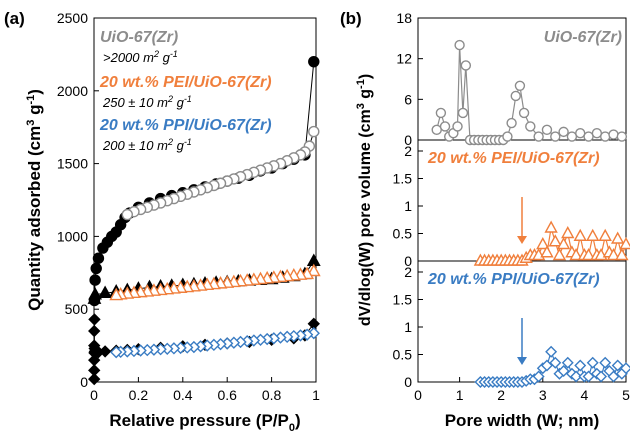  I want to click on panel-a-x-ticks: 0 0.2 0.4 0.6 0.8 1, so click(205, 390).